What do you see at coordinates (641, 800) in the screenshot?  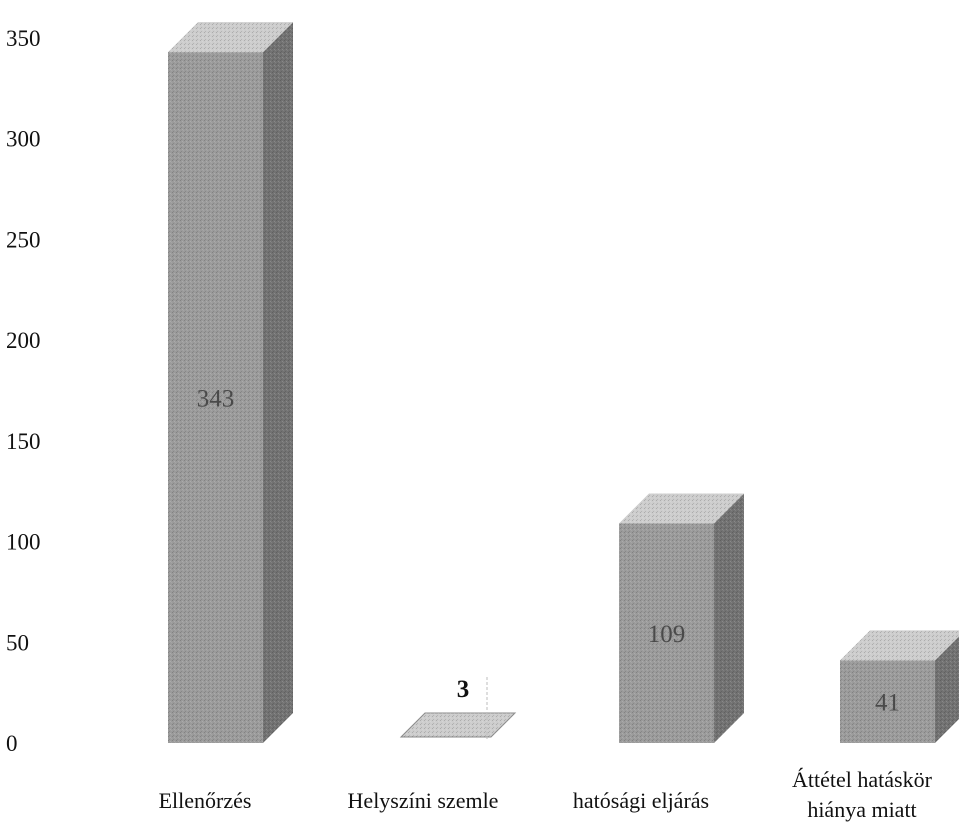 I see `x-category-label: hatósági eljárás` at bounding box center [641, 800].